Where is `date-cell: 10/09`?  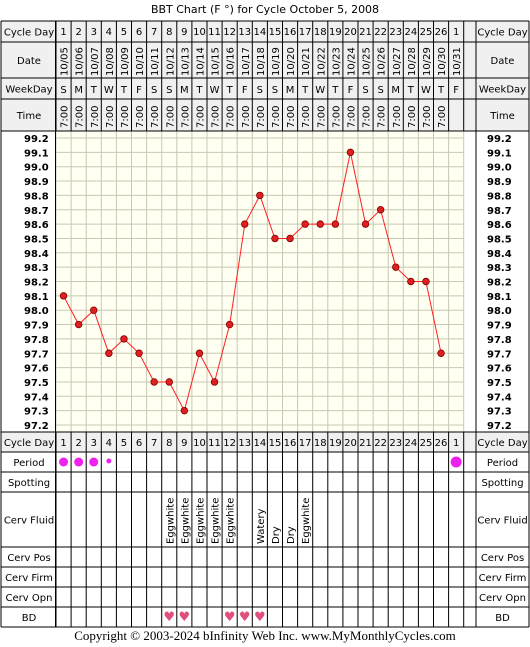
date-cell: 10/09 is located at coordinates (125, 61).